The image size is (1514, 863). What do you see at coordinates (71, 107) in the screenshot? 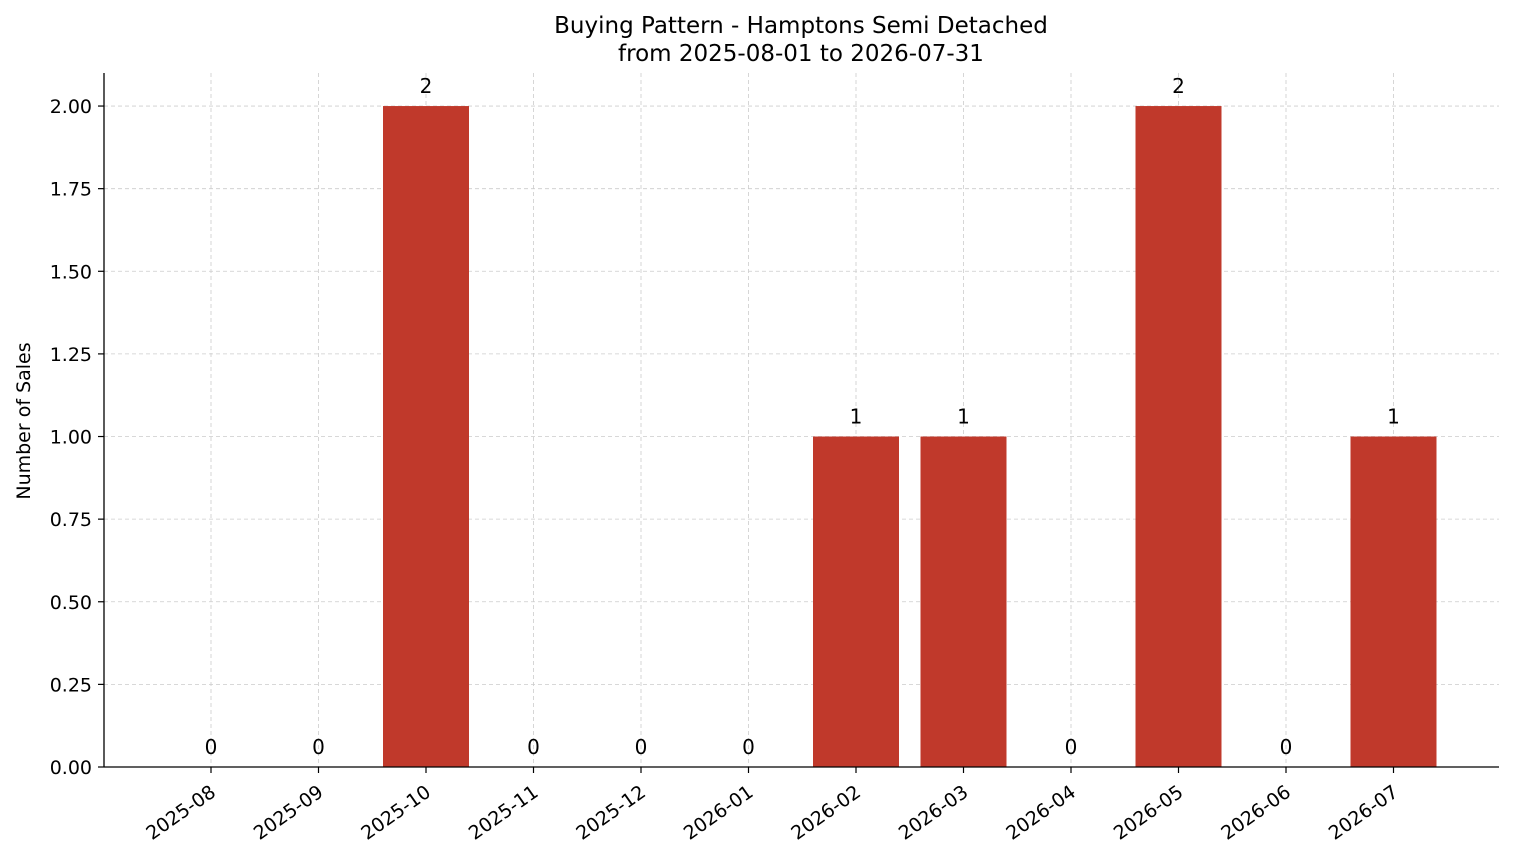
I see `y-tick-label: 2.00` at bounding box center [71, 107].